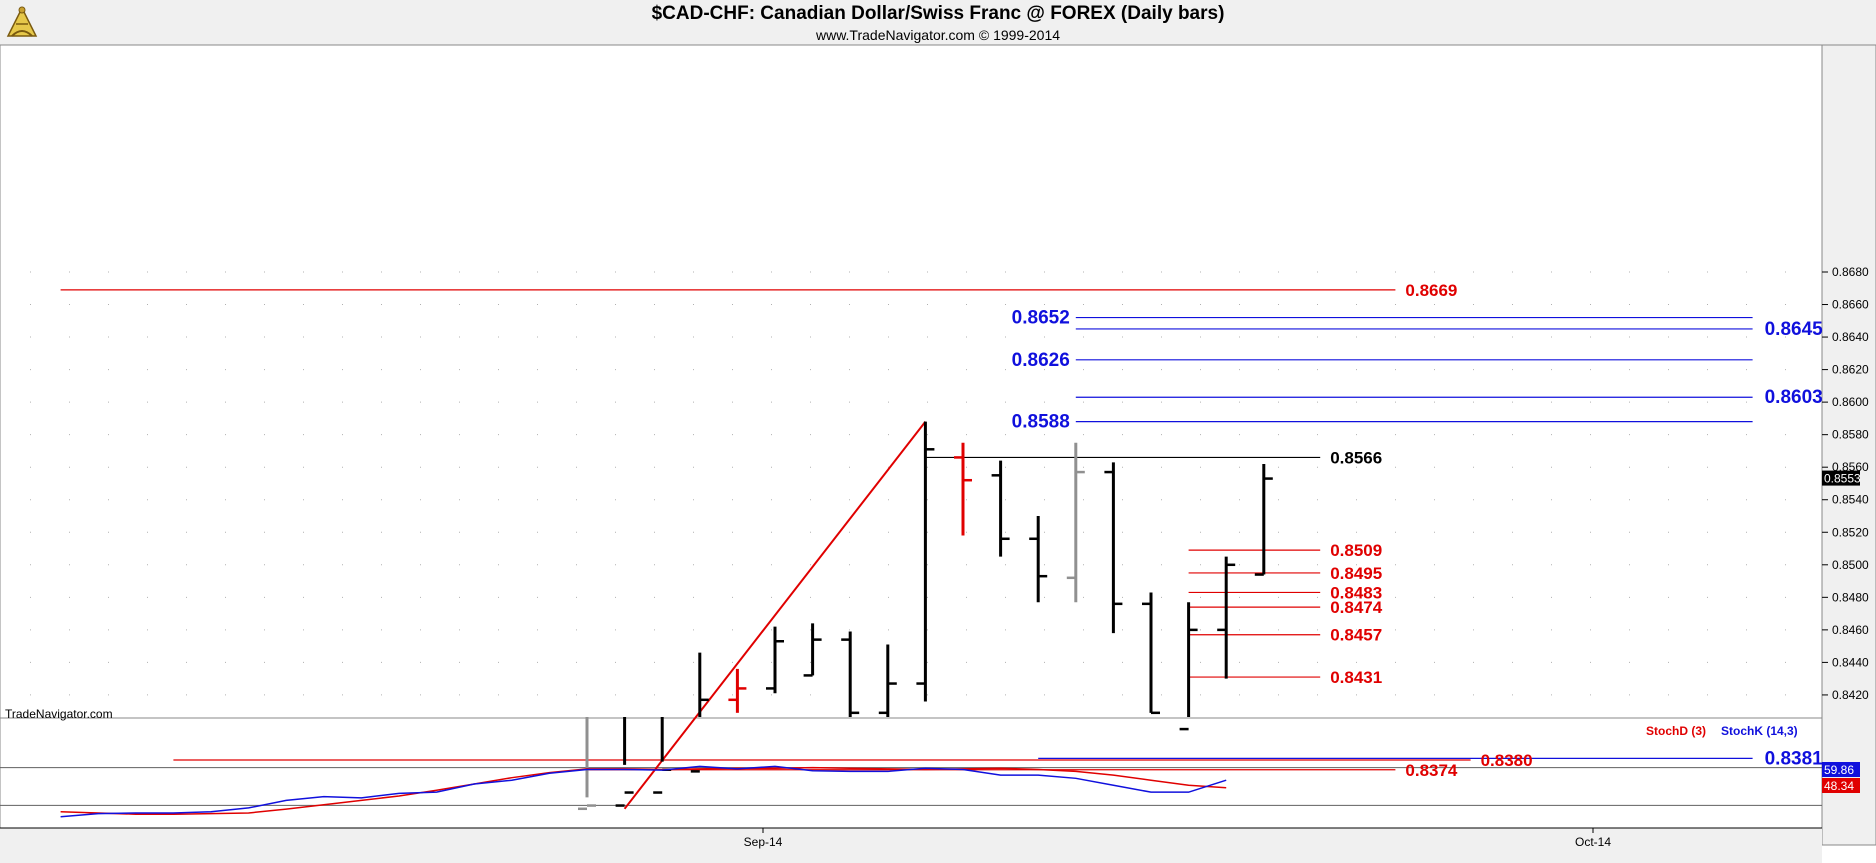  What do you see at coordinates (1850, 272) in the screenshot?
I see `y-tick-label: 0.8680` at bounding box center [1850, 272].